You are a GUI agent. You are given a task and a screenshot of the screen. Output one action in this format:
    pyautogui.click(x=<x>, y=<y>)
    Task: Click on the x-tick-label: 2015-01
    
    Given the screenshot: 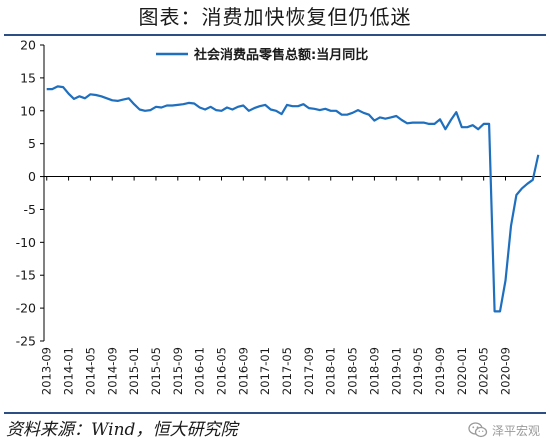 What is the action you would take?
    pyautogui.click(x=134, y=371)
    